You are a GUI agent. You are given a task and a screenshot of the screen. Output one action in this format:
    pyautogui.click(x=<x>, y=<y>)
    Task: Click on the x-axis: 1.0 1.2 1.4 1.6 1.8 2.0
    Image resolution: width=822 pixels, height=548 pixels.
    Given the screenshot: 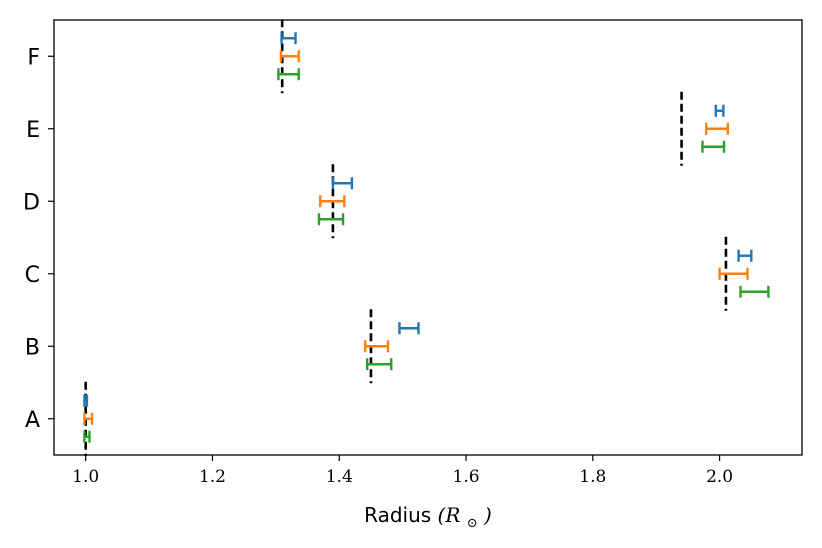 What is the action you would take?
    pyautogui.click(x=402, y=471)
    